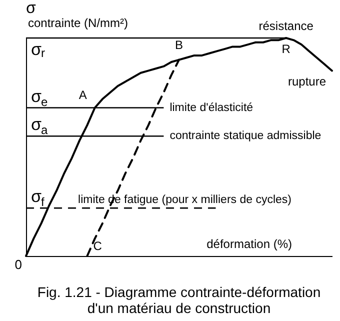 This screenshot has width=340, height=321. I want to click on text: σ, so click(31, 8).